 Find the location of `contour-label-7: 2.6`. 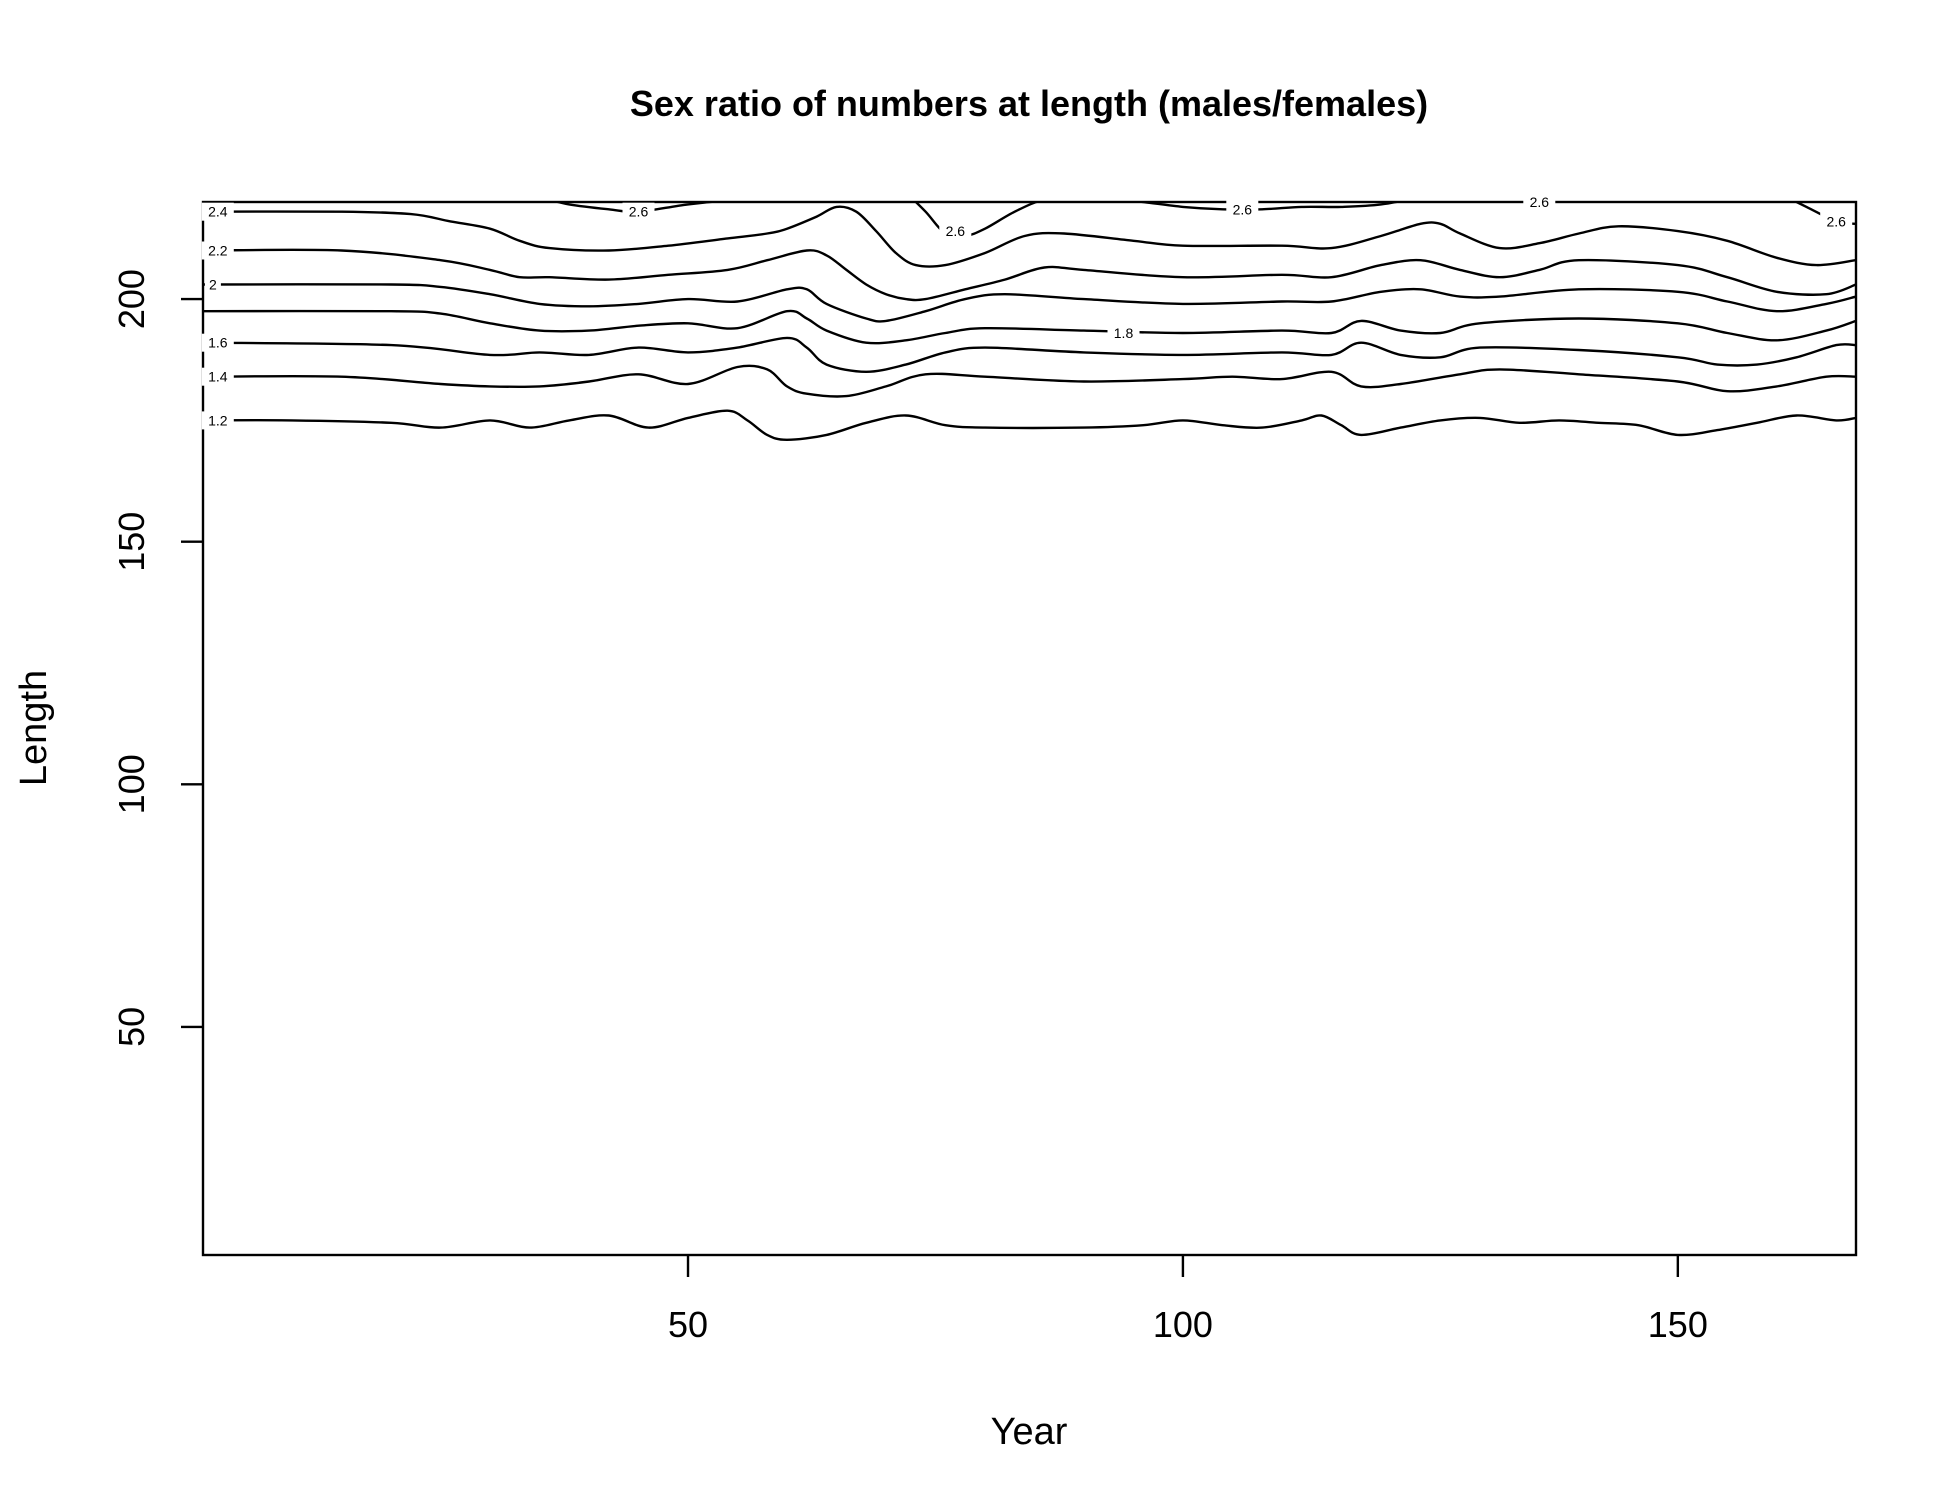

contour-label-7: 2.6 is located at coordinates (956, 231).